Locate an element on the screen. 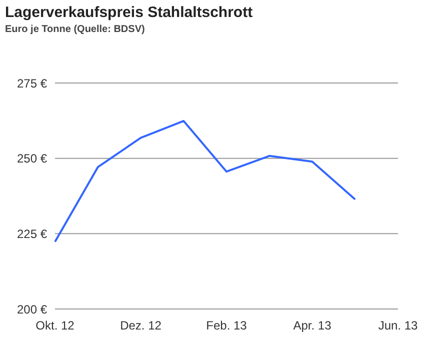 Image resolution: width=423 pixels, height=341 pixels. x-tick-label: Dez. 12 is located at coordinates (141, 325).